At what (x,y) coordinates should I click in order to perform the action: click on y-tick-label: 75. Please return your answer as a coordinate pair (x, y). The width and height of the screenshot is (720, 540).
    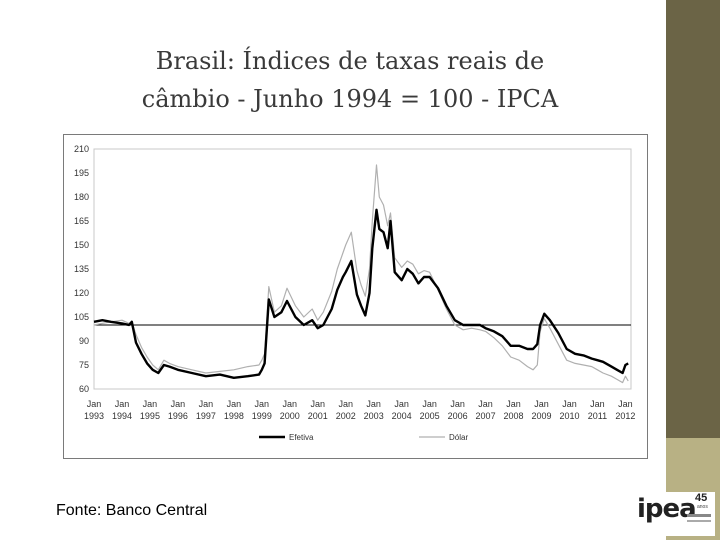
    Looking at the image, I should click on (84, 365).